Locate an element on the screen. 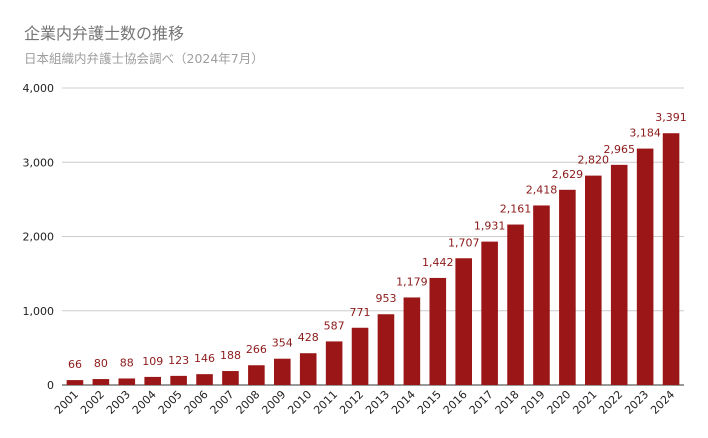  x-tick-label-2015: 2015 is located at coordinates (429, 402).